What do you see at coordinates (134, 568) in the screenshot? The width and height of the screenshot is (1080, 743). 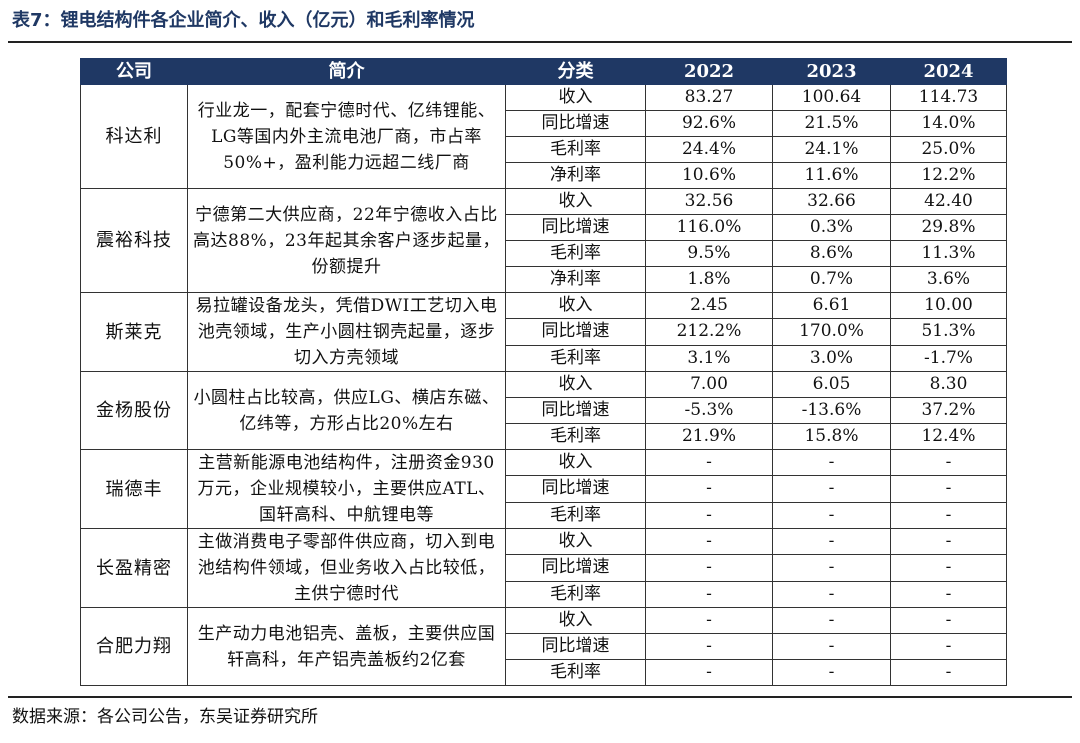 I see `company-name: 长盈精密` at bounding box center [134, 568].